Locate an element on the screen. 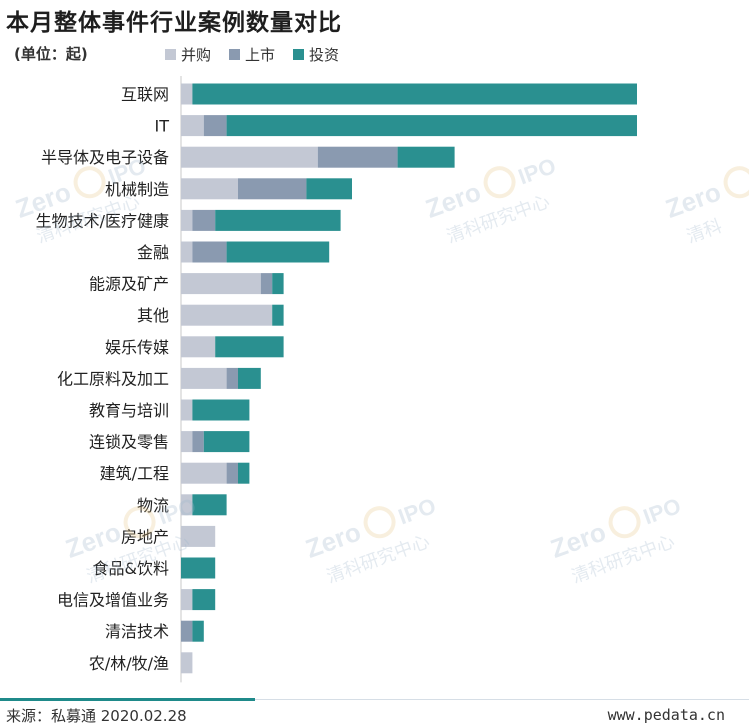 Image resolution: width=749 pixels, height=726 pixels. category-label: 连锁及零售 is located at coordinates (129, 442).